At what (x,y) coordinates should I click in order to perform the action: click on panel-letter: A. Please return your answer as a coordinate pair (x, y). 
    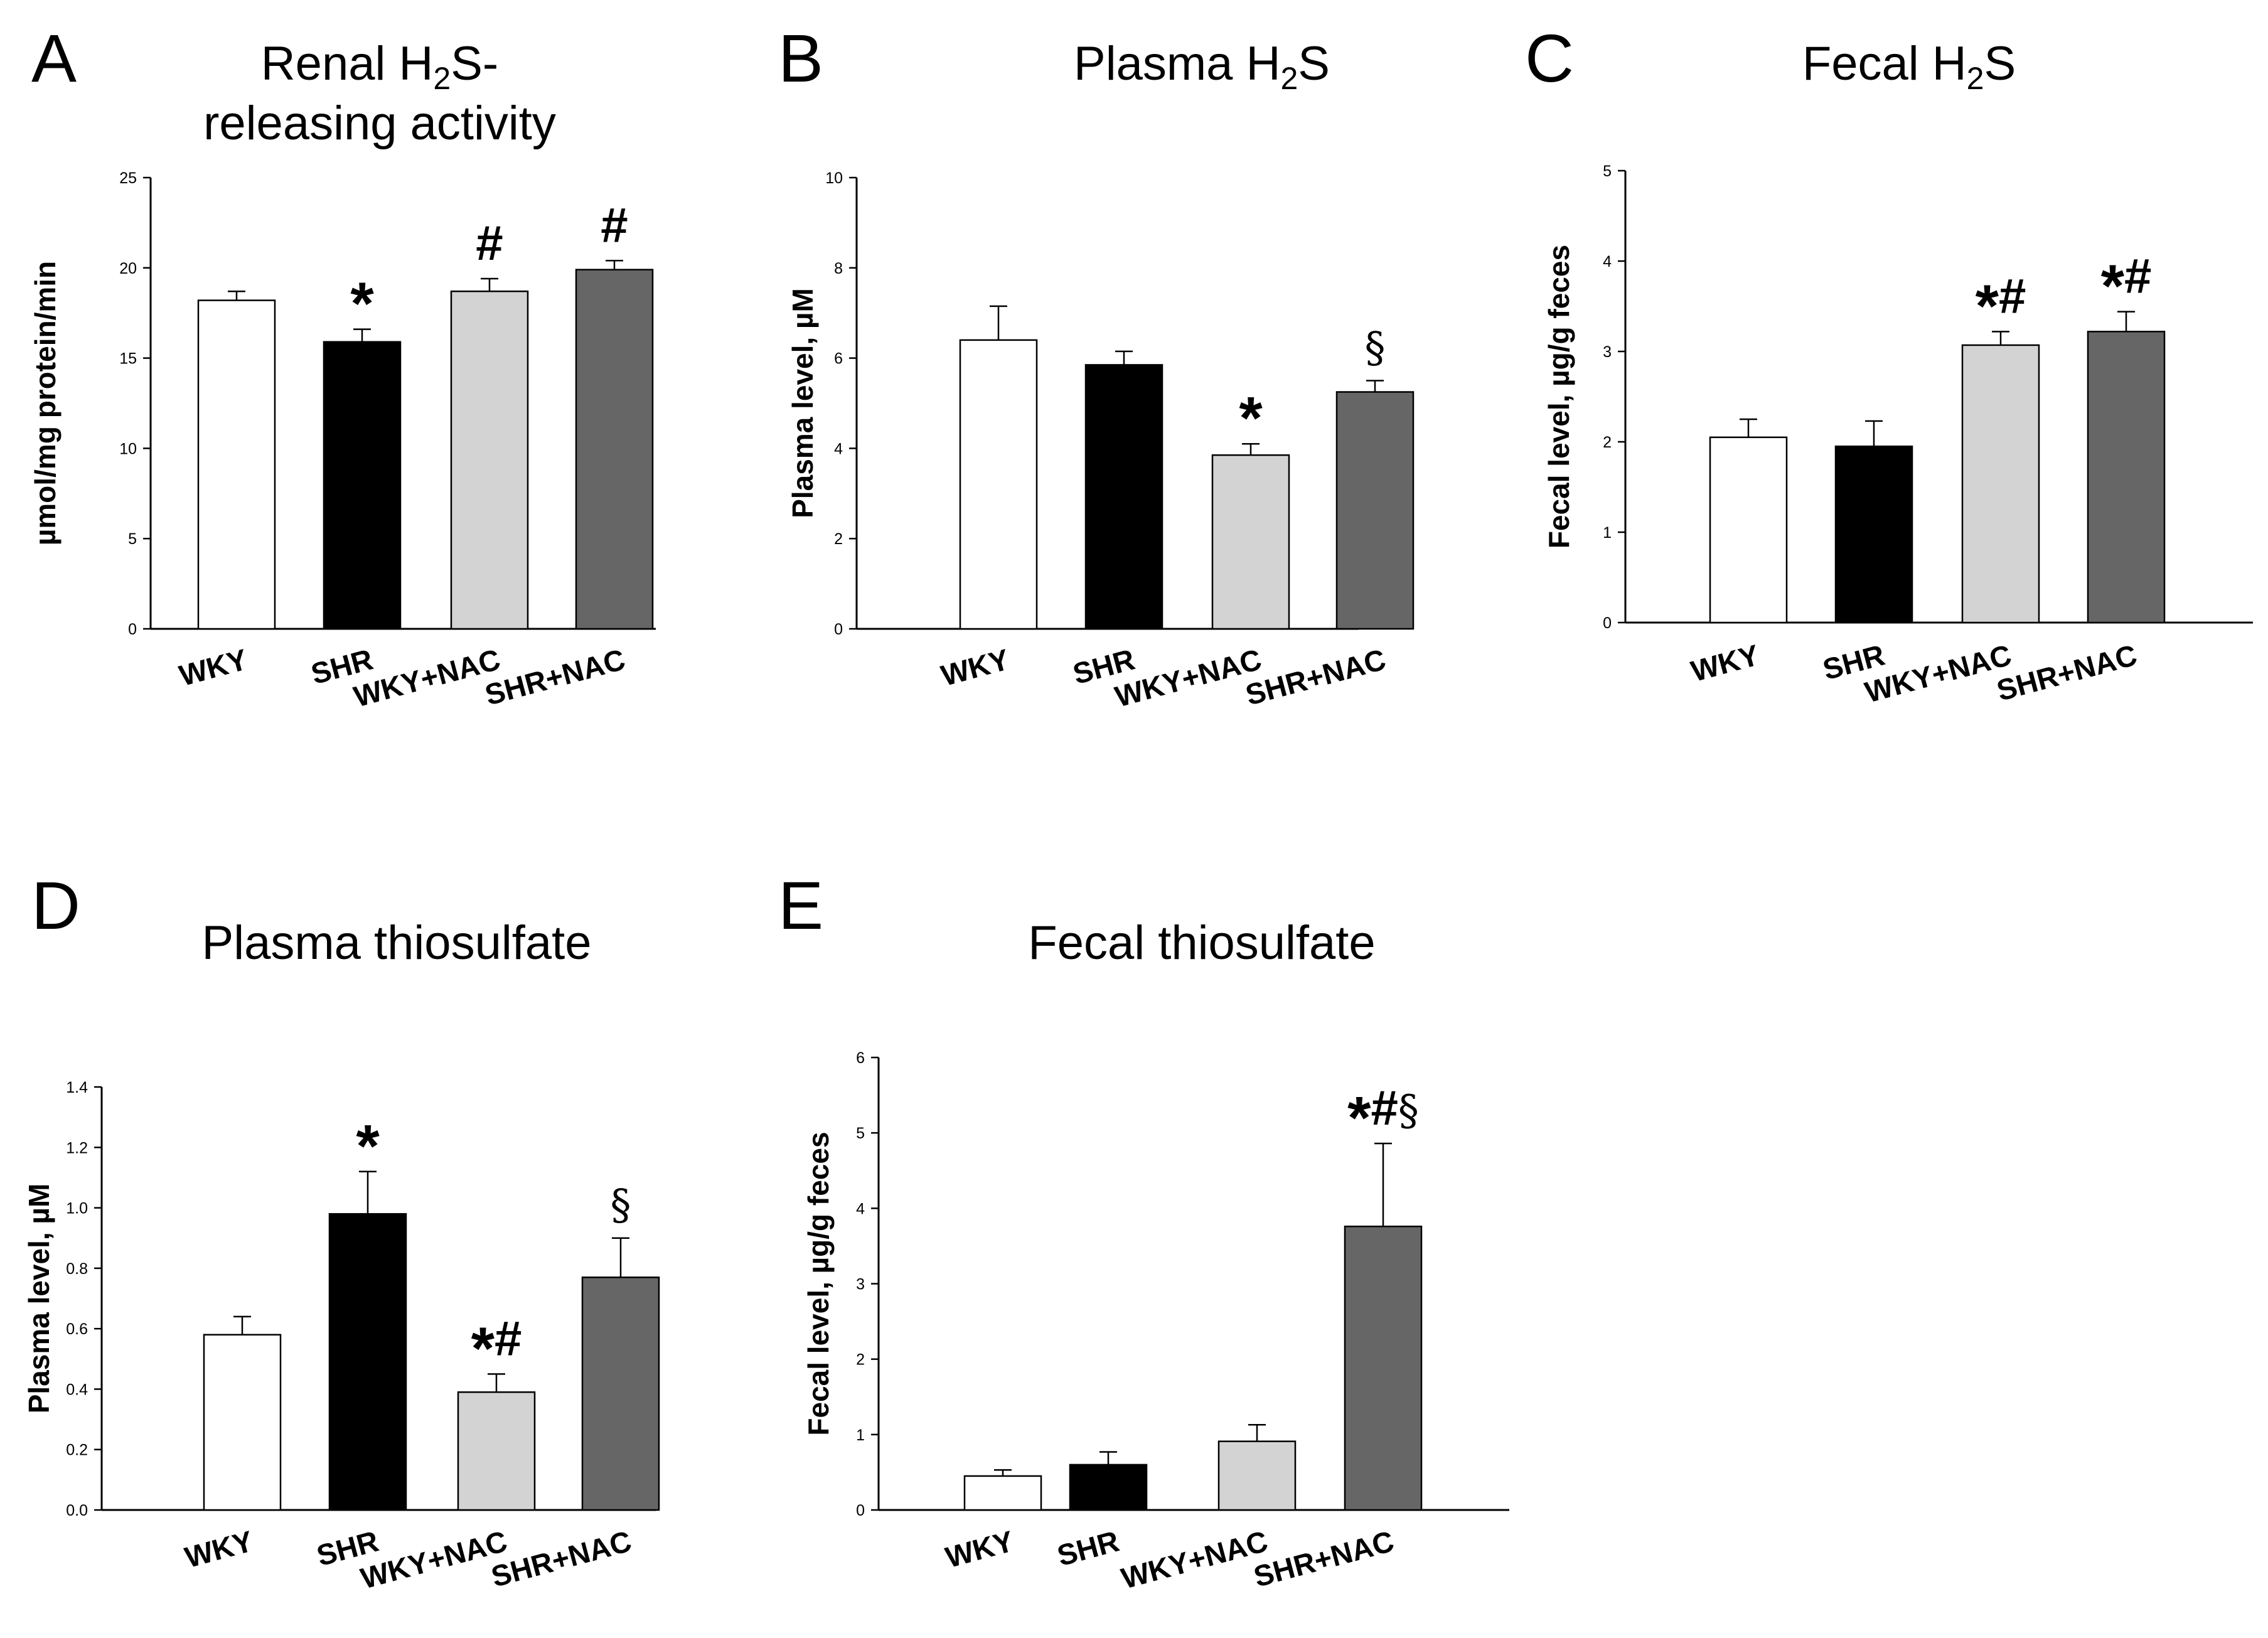
    Looking at the image, I should click on (54, 58).